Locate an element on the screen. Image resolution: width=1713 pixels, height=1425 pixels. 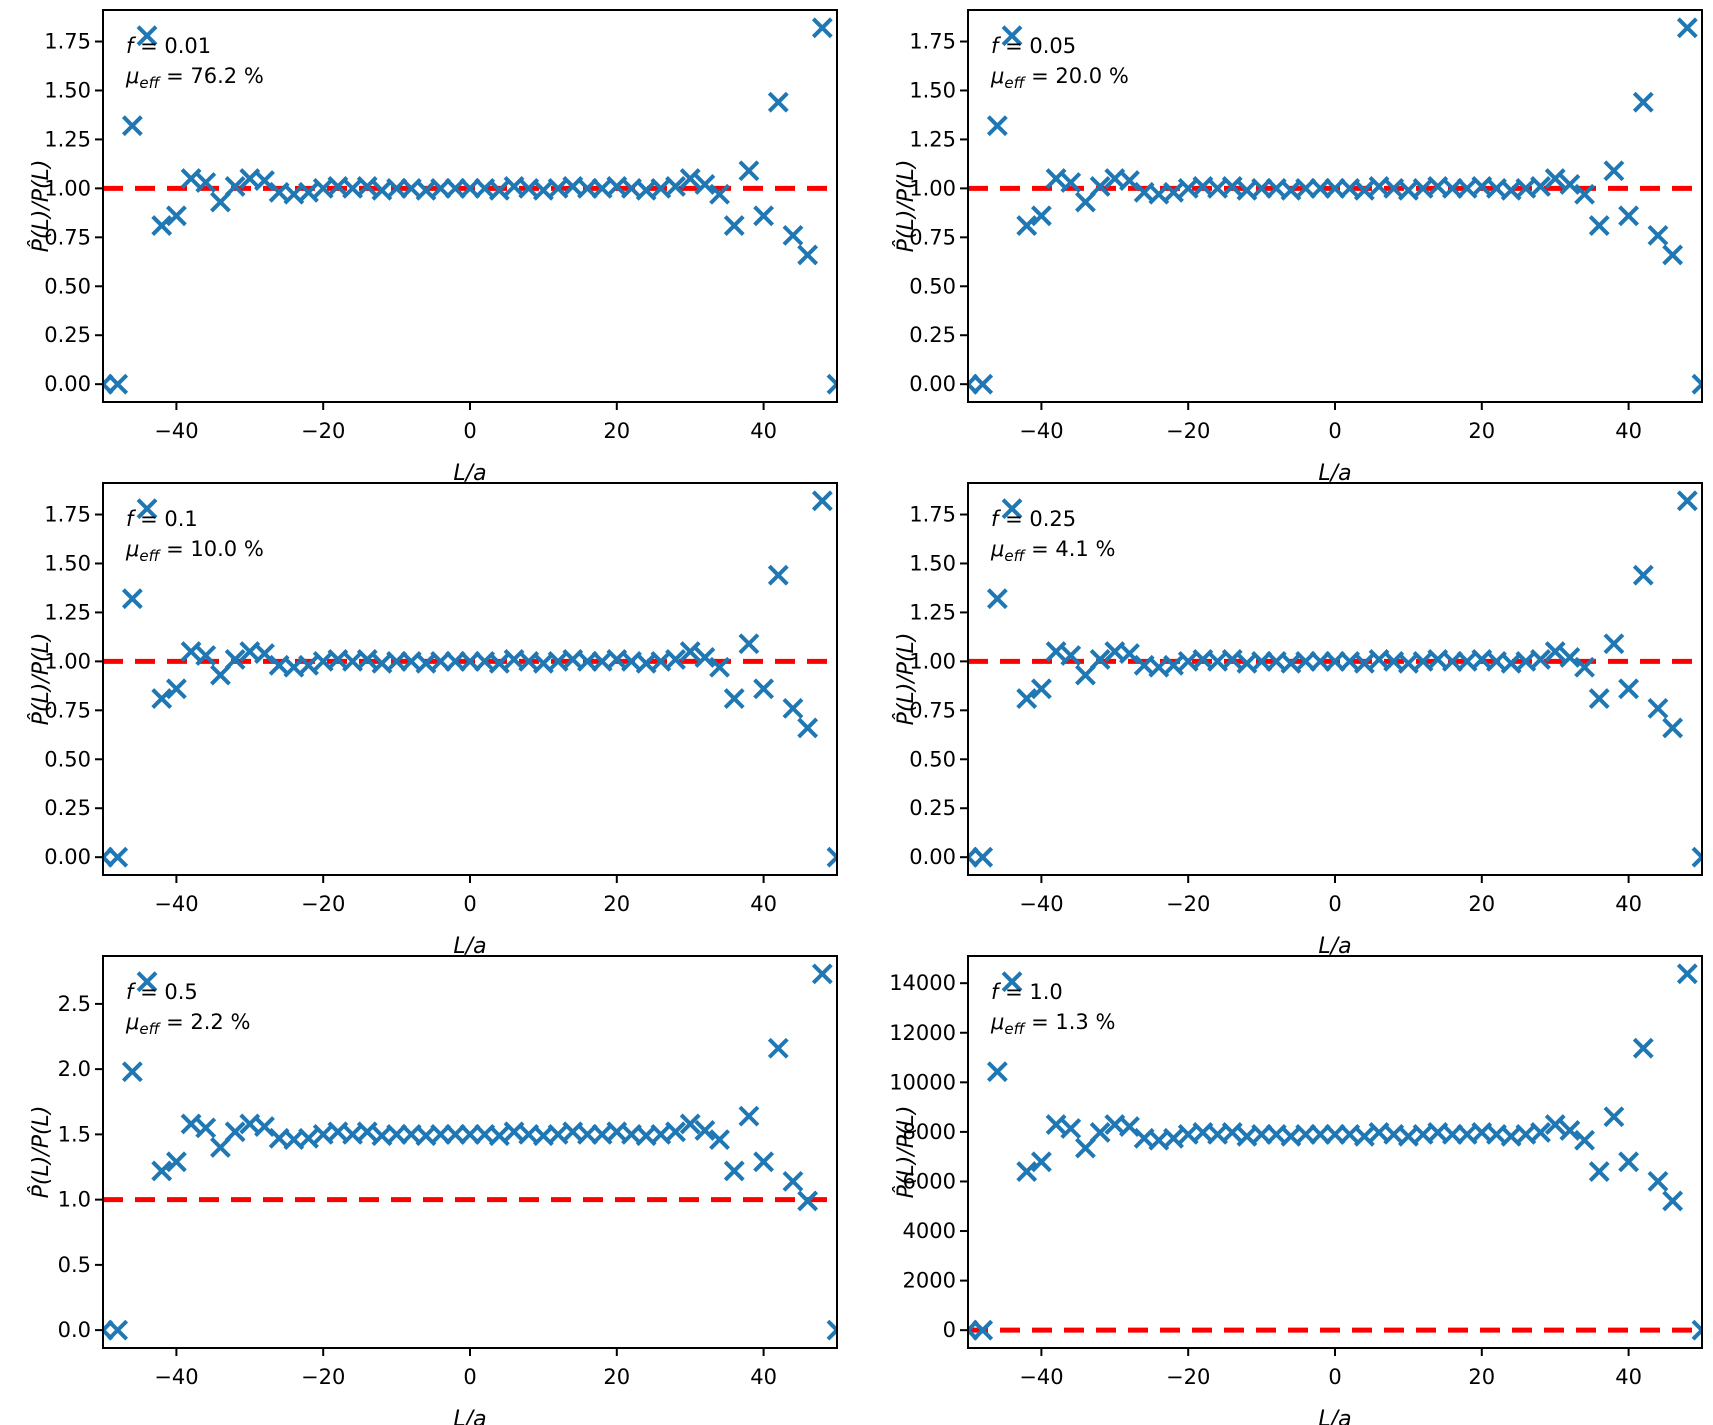
y-tick-label: 4000 is located at coordinates (929, 1231).